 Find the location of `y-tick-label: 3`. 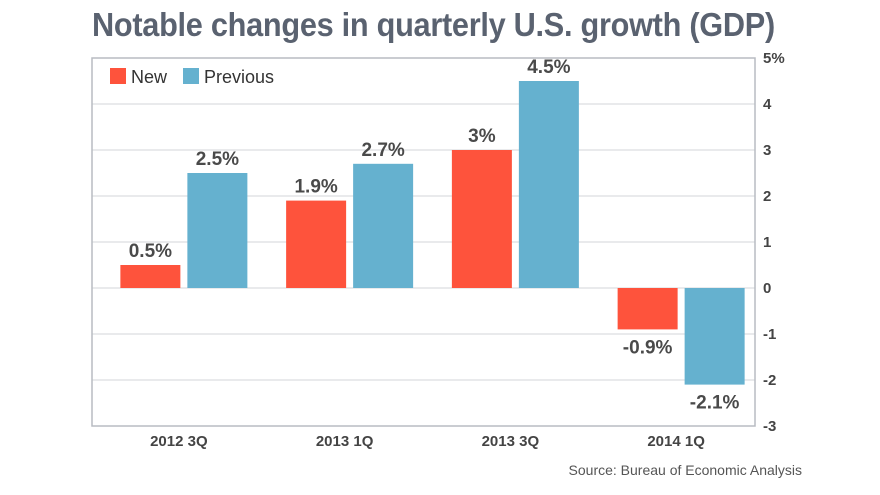

y-tick-label: 3 is located at coordinates (767, 150).